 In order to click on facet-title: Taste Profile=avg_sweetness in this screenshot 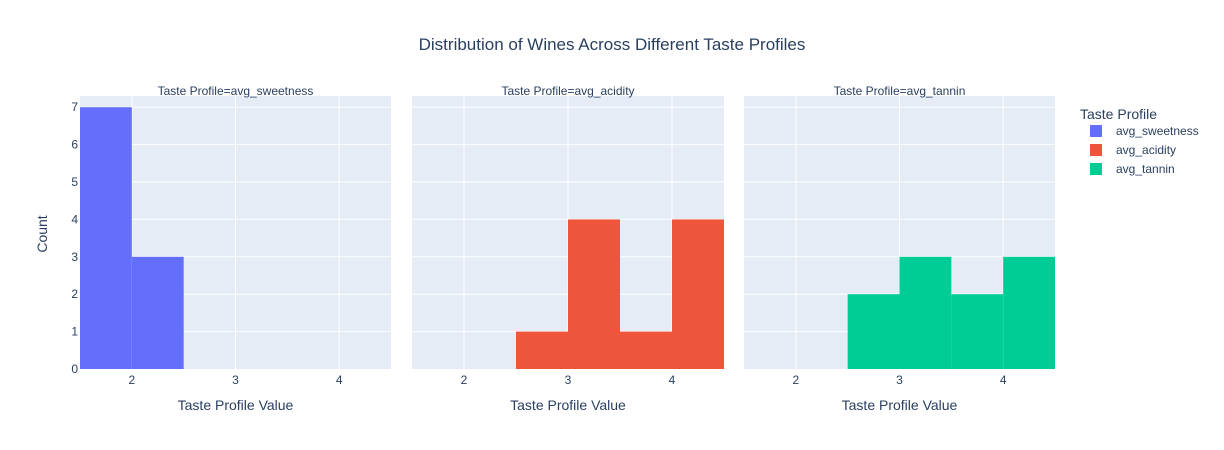, I will do `click(236, 91)`.